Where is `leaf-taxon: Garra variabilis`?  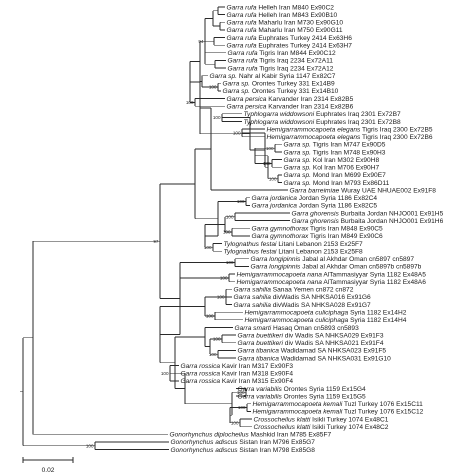 leaf-taxon: Garra variabilis is located at coordinates (260, 389).